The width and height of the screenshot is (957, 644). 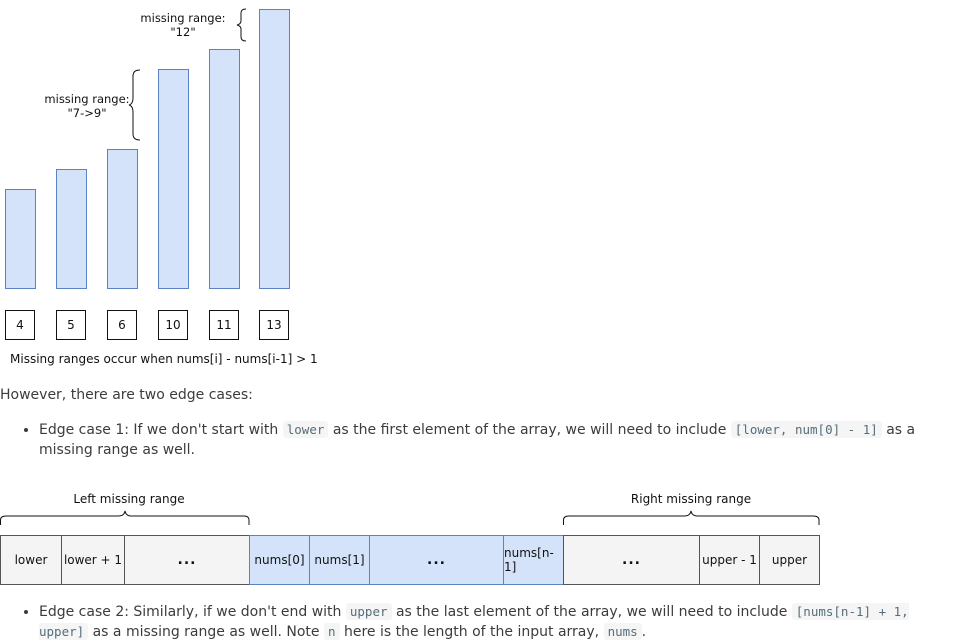 What do you see at coordinates (274, 325) in the screenshot?
I see `value-box-13: 13` at bounding box center [274, 325].